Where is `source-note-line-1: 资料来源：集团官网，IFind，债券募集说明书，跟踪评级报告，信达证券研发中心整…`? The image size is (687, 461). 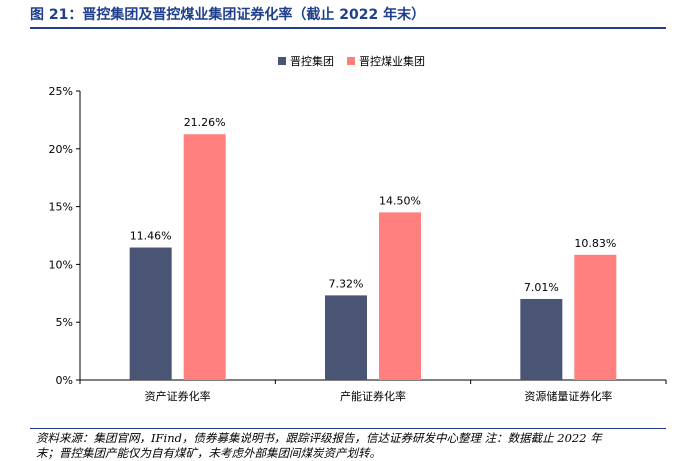 source-note-line-1: 资料来源：集团官网，IFind，债券募集说明书，跟踪评级报告，信达证券研发中心整… is located at coordinates (319, 438).